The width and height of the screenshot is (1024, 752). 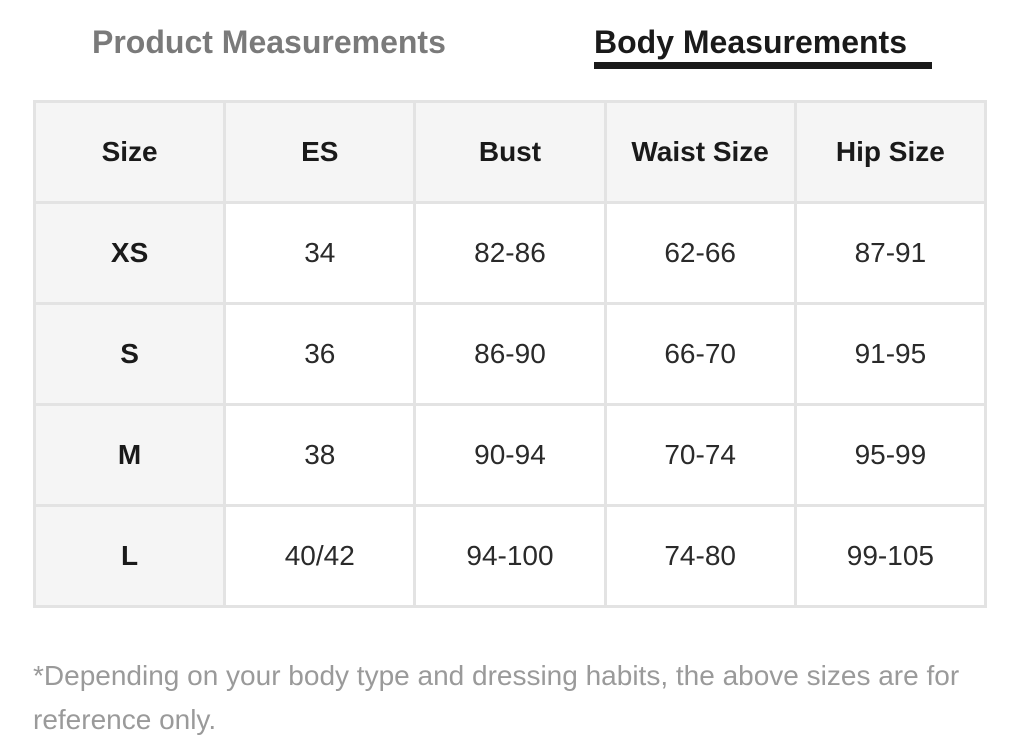 What do you see at coordinates (700, 152) in the screenshot?
I see `column-header-waist-size: Waist Size` at bounding box center [700, 152].